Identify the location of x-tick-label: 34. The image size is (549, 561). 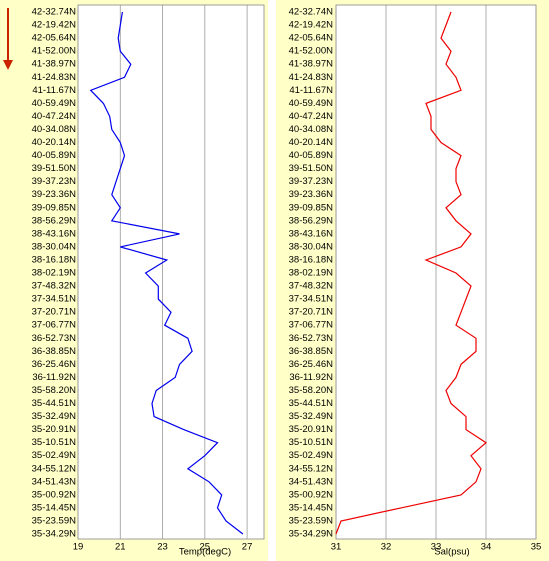
(486, 547).